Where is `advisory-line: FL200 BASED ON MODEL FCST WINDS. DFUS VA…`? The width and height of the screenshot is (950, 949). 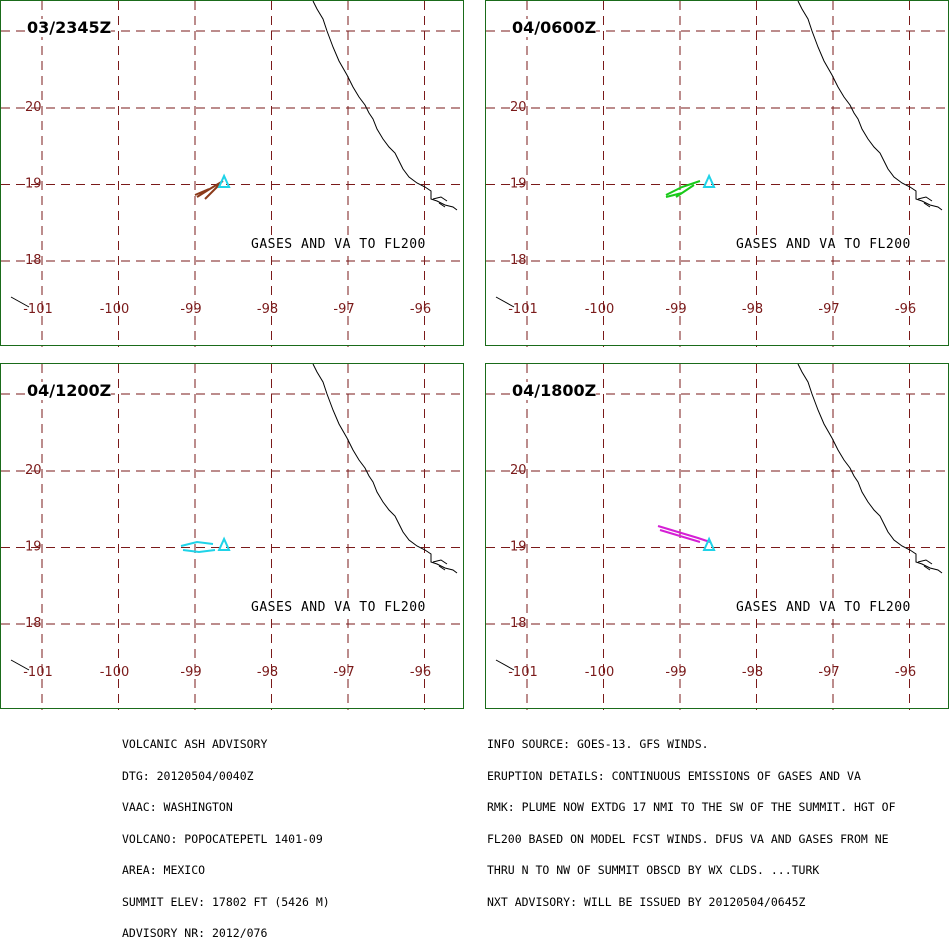 advisory-line: FL200 BASED ON MODEL FCST WINDS. DFUS VA… is located at coordinates (688, 838).